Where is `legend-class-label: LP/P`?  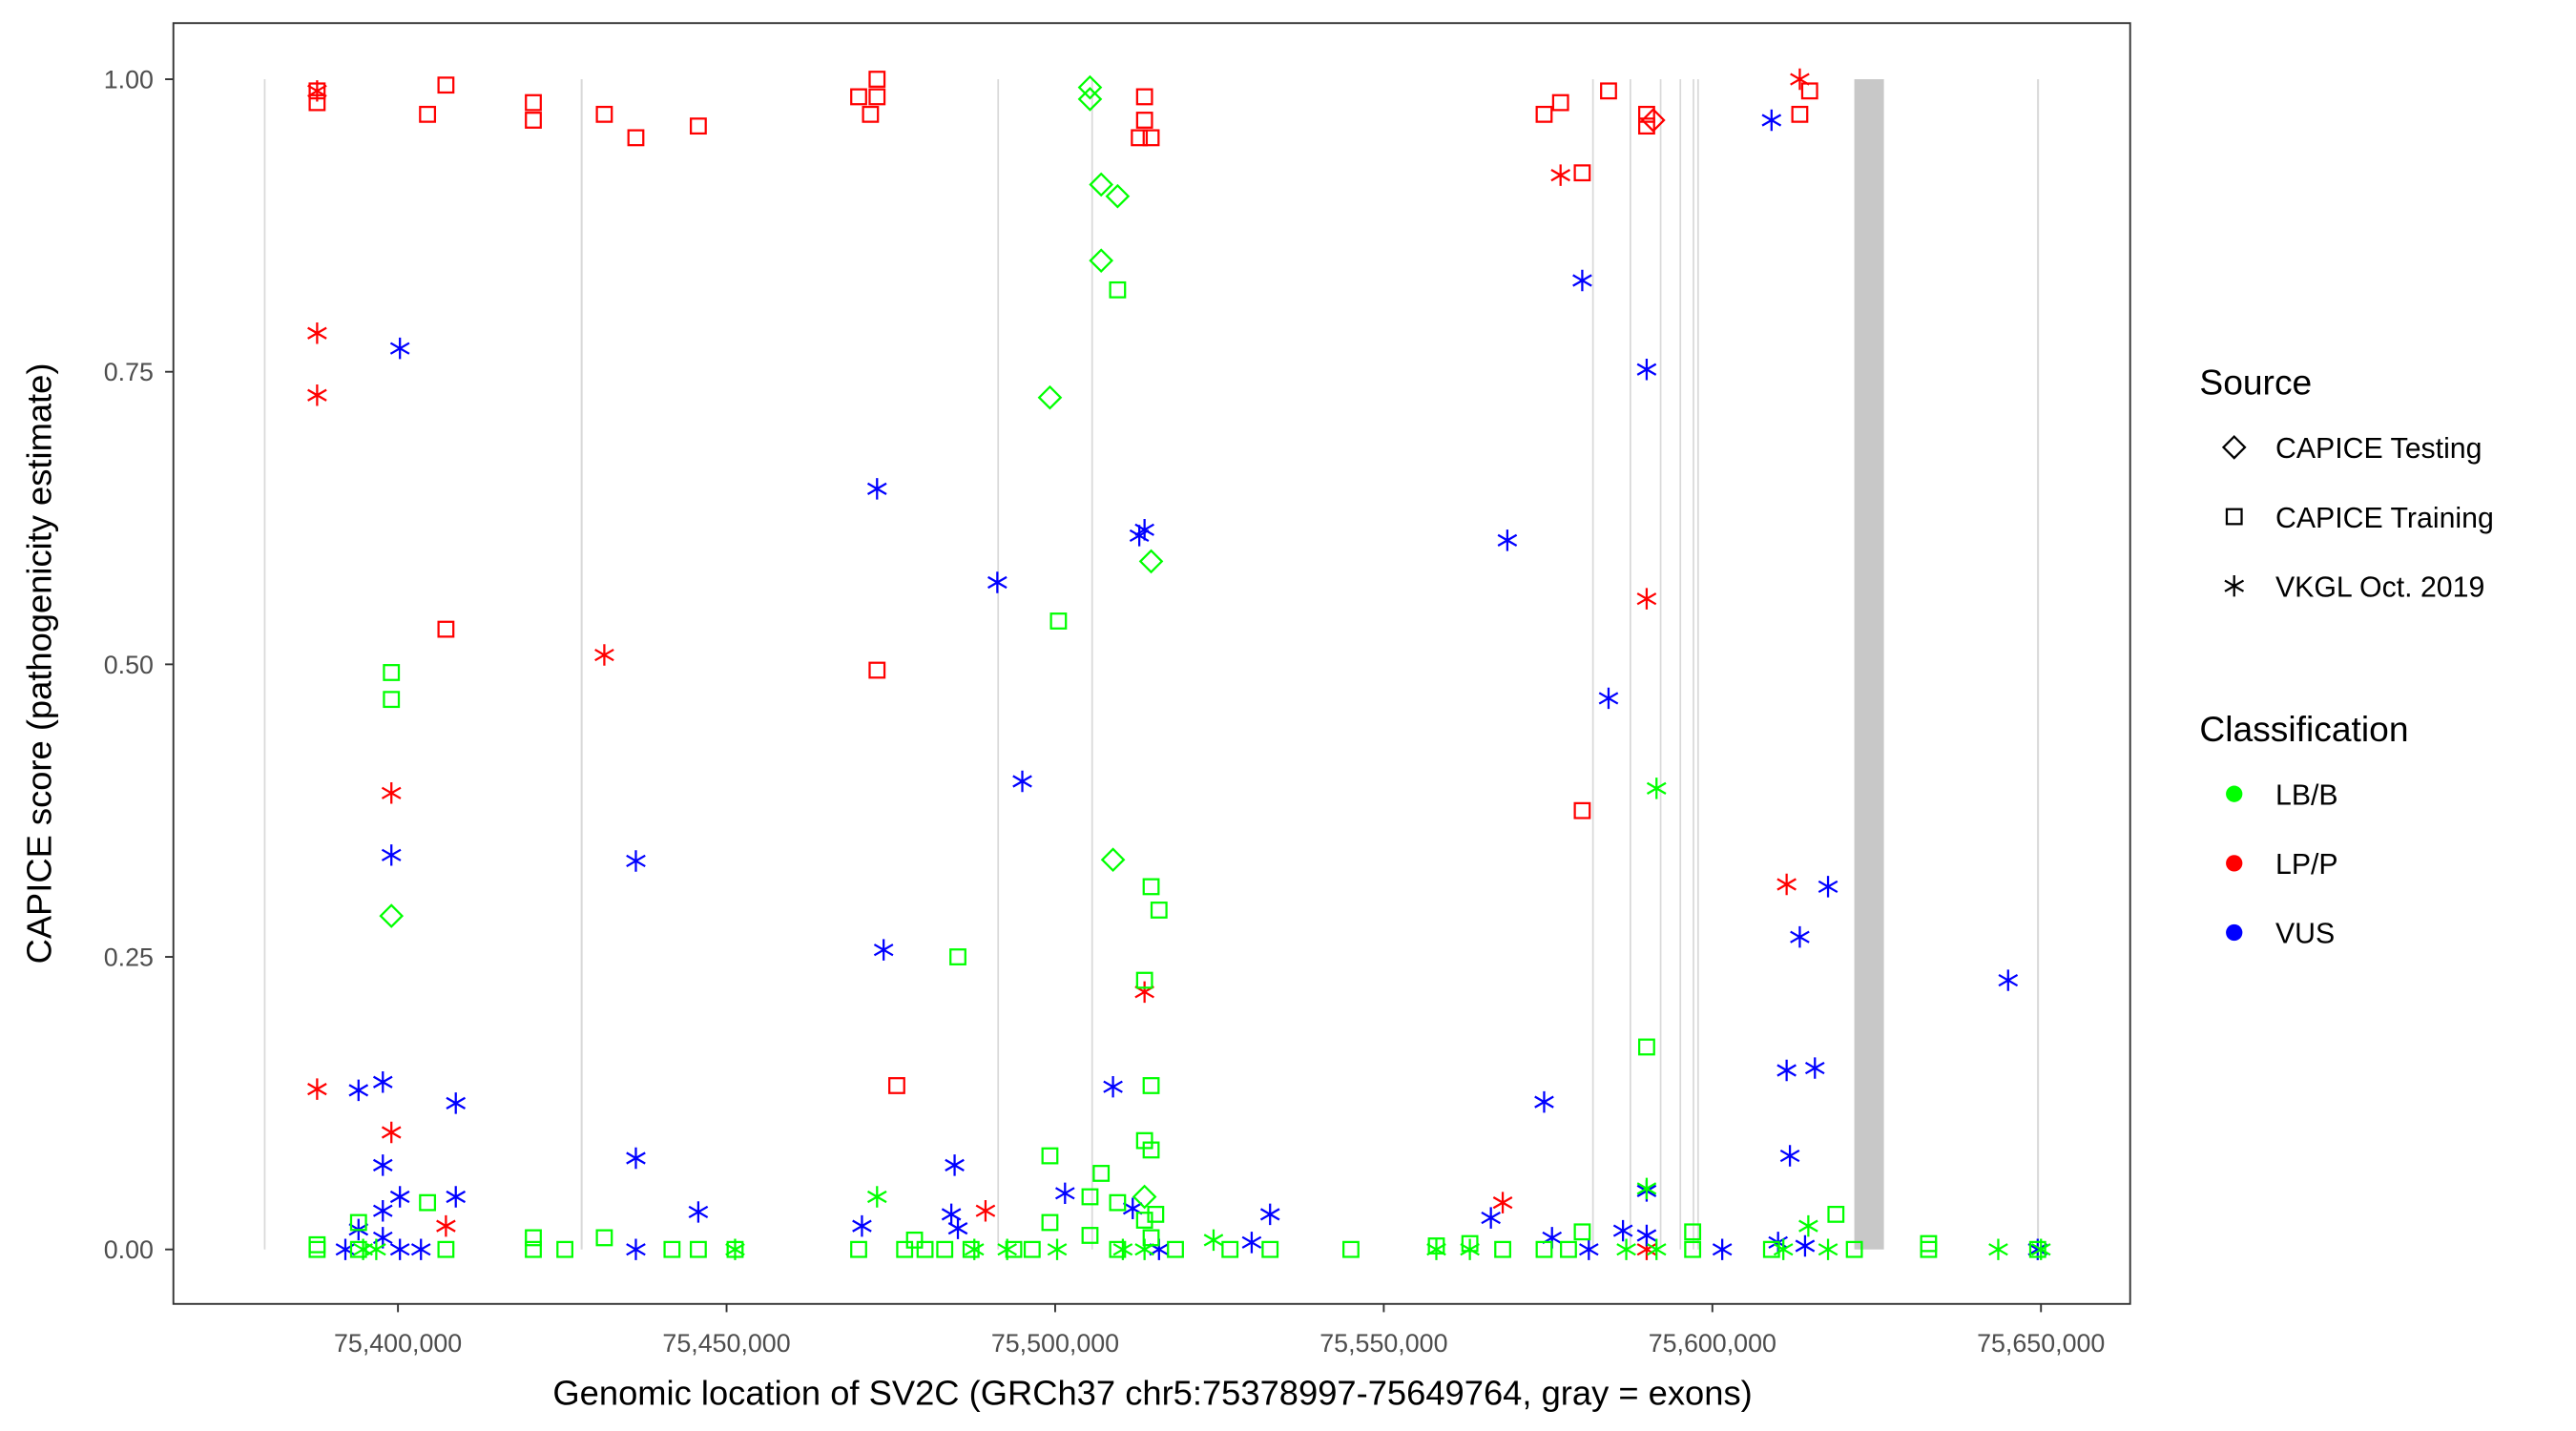 legend-class-label: LP/P is located at coordinates (2306, 865).